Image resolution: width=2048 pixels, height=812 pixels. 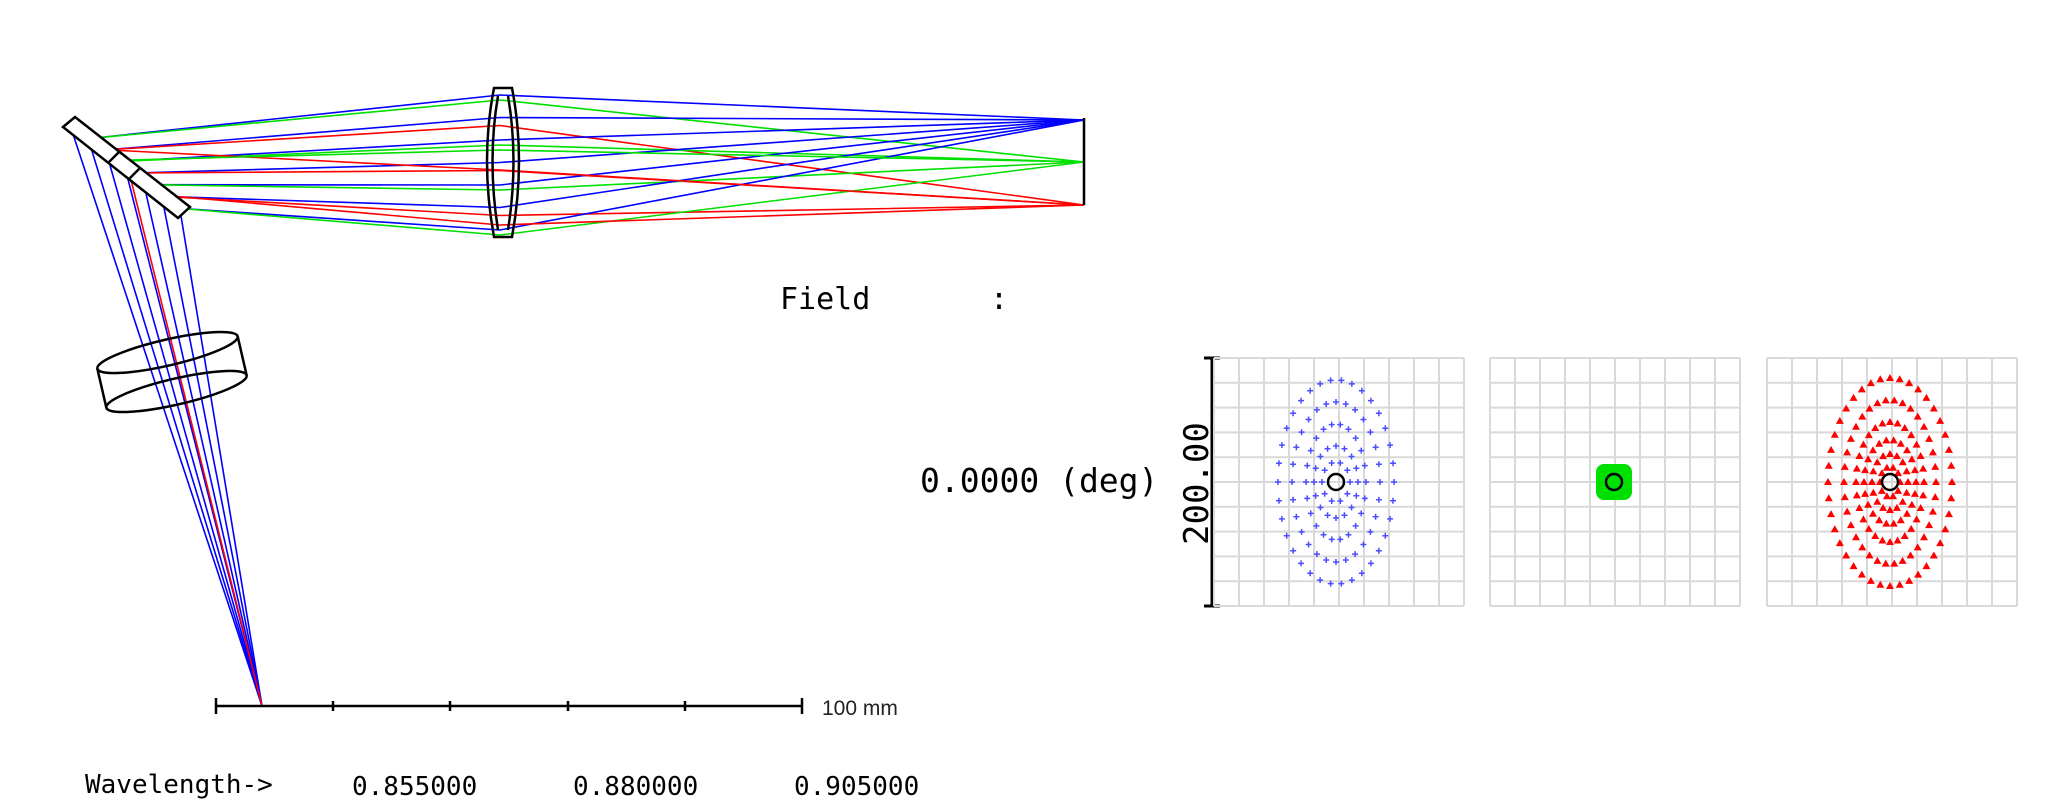 I want to click on spot-panel-0.905, so click(x=1892, y=482).